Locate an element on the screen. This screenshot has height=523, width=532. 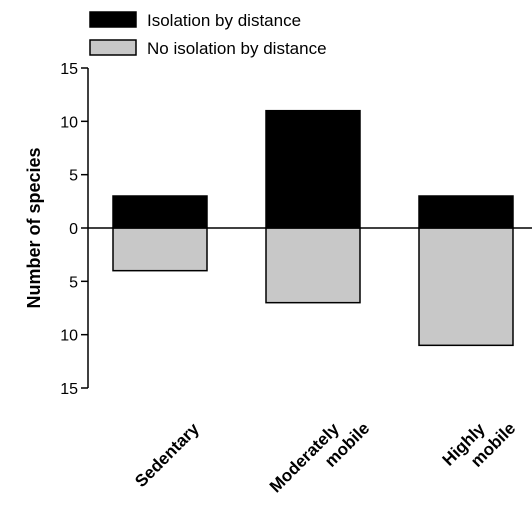
y-tick-label: 0 is located at coordinates (73, 229).